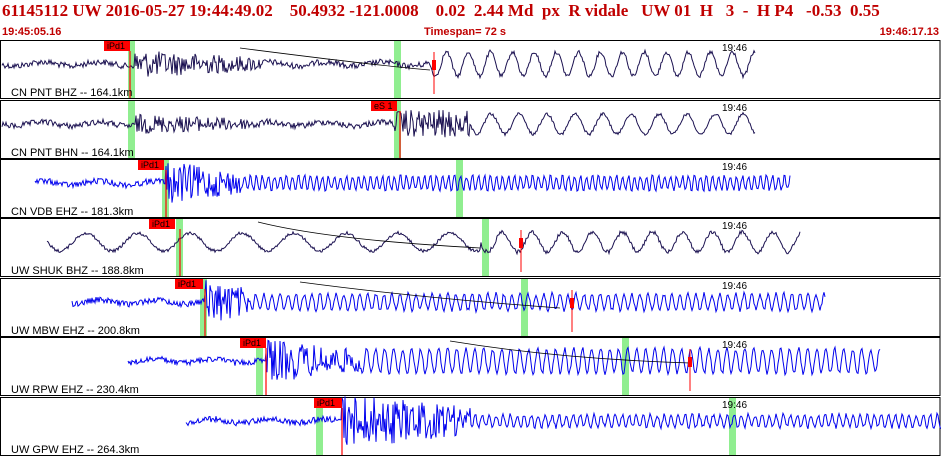 This screenshot has width=941, height=460. Describe the element at coordinates (75, 390) in the screenshot. I see `station-channel-label: UW RPW EHZ -- 230.4km` at that location.